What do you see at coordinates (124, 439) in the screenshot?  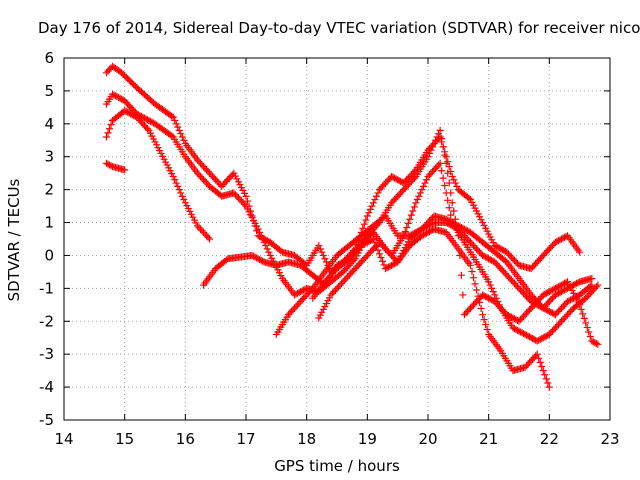 I see `x-tick-label: 15` at bounding box center [124, 439].